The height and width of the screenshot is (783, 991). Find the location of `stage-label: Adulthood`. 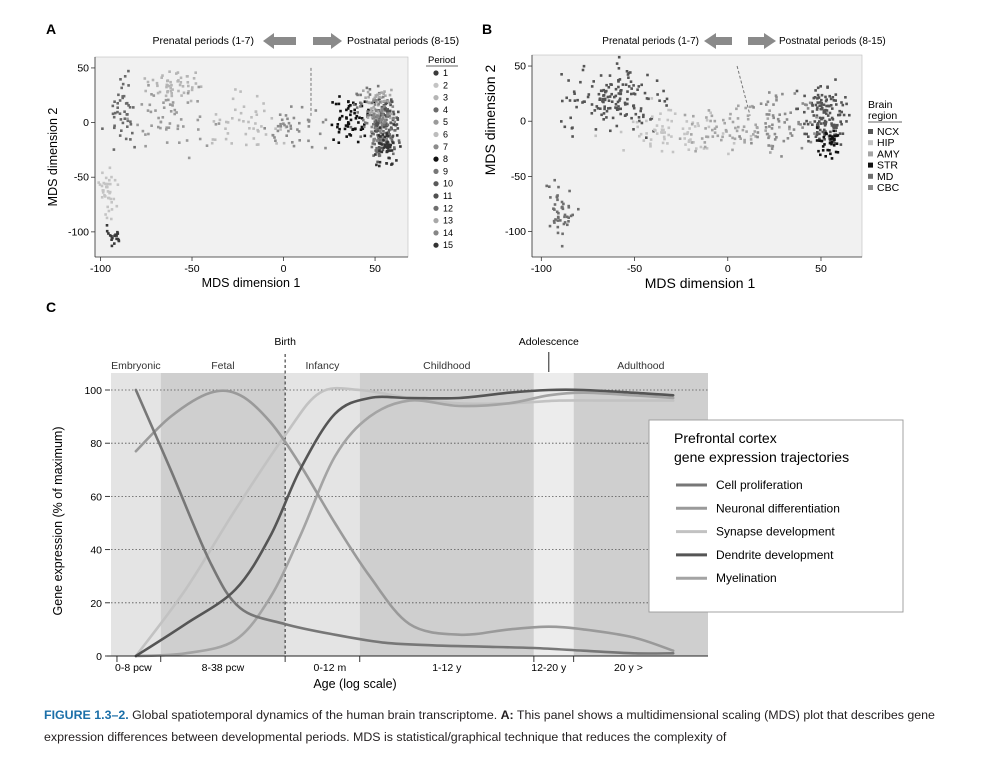

stage-label: Adulthood is located at coordinates (640, 366).